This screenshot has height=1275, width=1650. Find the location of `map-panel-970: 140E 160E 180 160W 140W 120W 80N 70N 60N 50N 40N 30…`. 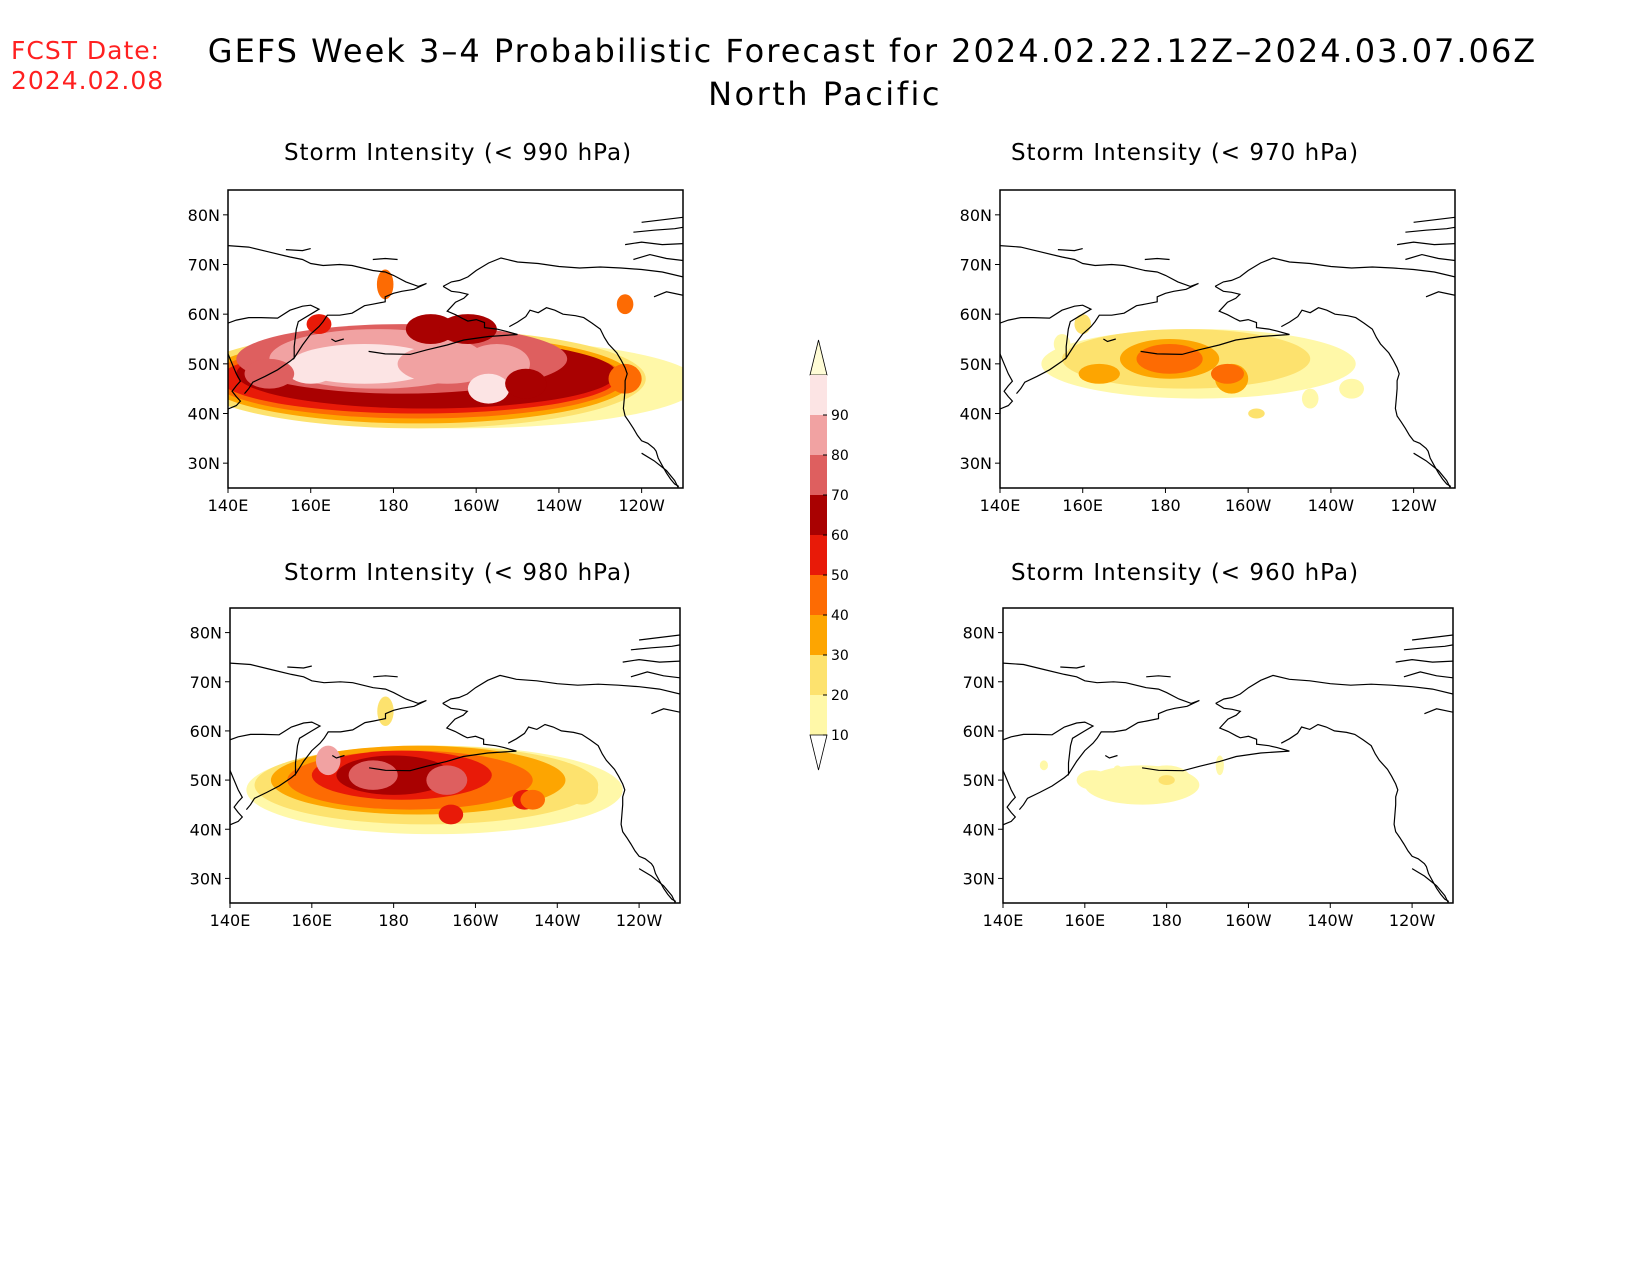

map-panel-970: 140E 160E 180 160W 140W 120W 80N 70N 60N 50N 40N 30… is located at coordinates (1208, 352).